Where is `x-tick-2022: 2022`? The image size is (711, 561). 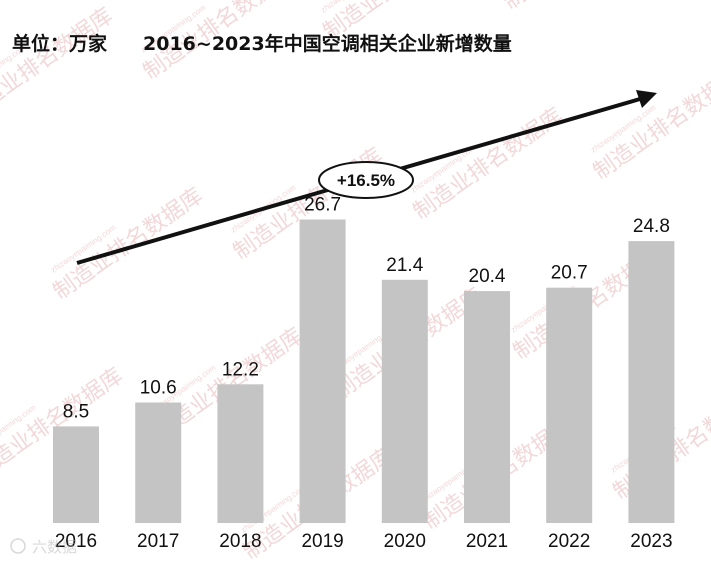
x-tick-2022: 2022 is located at coordinates (569, 541).